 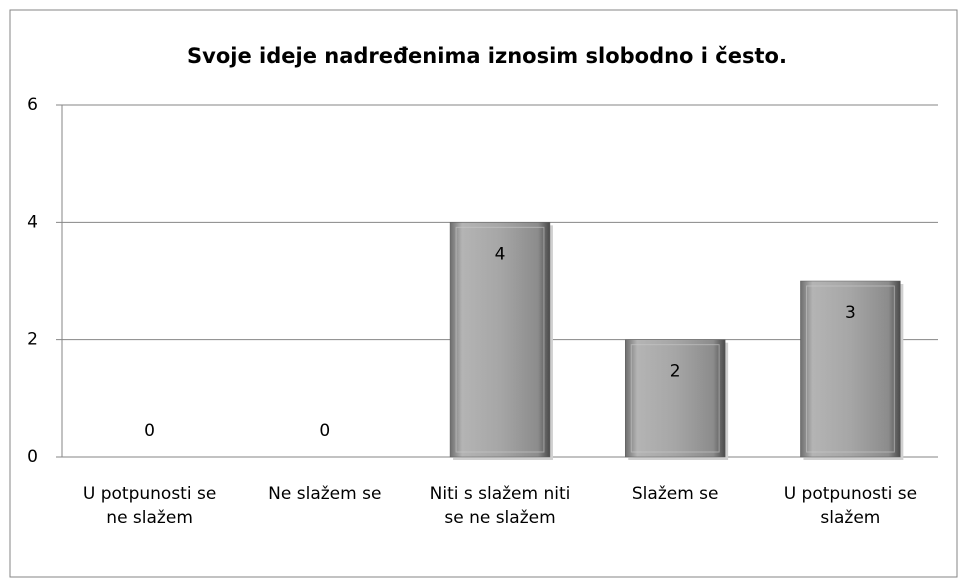 What do you see at coordinates (675, 494) in the screenshot?
I see `x-tick-label: Slažem se` at bounding box center [675, 494].